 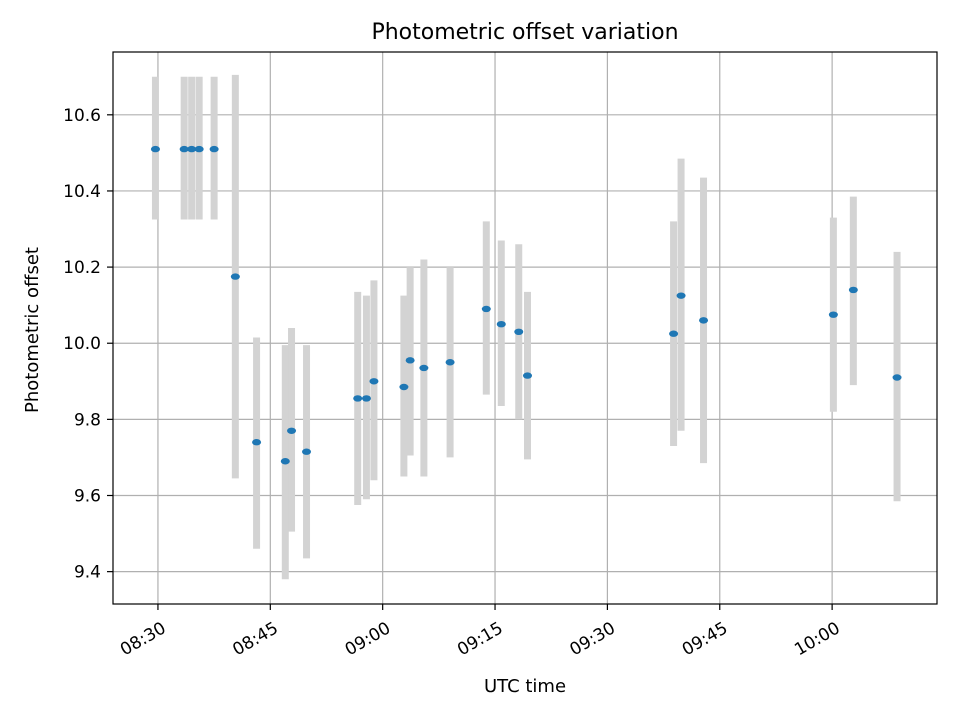 What do you see at coordinates (82, 192) in the screenshot?
I see `y-tick-label: 10.4` at bounding box center [82, 192].